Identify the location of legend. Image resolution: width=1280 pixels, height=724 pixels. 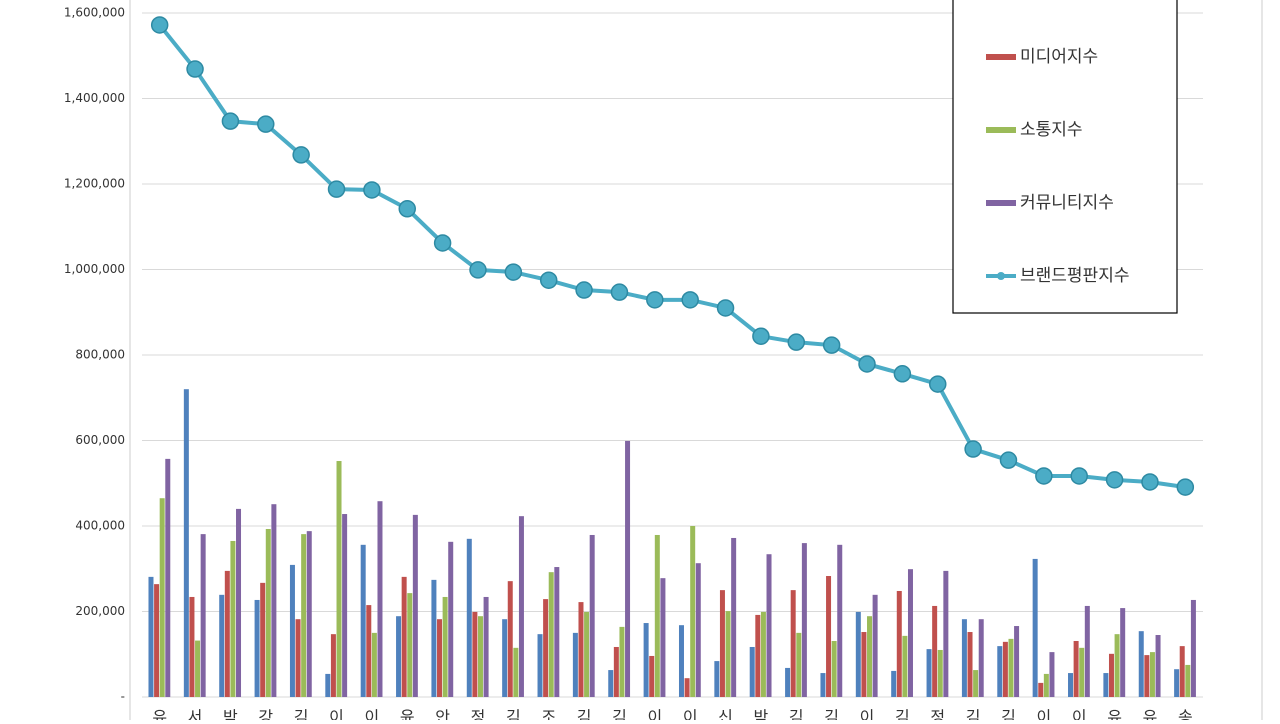
(1065, 157).